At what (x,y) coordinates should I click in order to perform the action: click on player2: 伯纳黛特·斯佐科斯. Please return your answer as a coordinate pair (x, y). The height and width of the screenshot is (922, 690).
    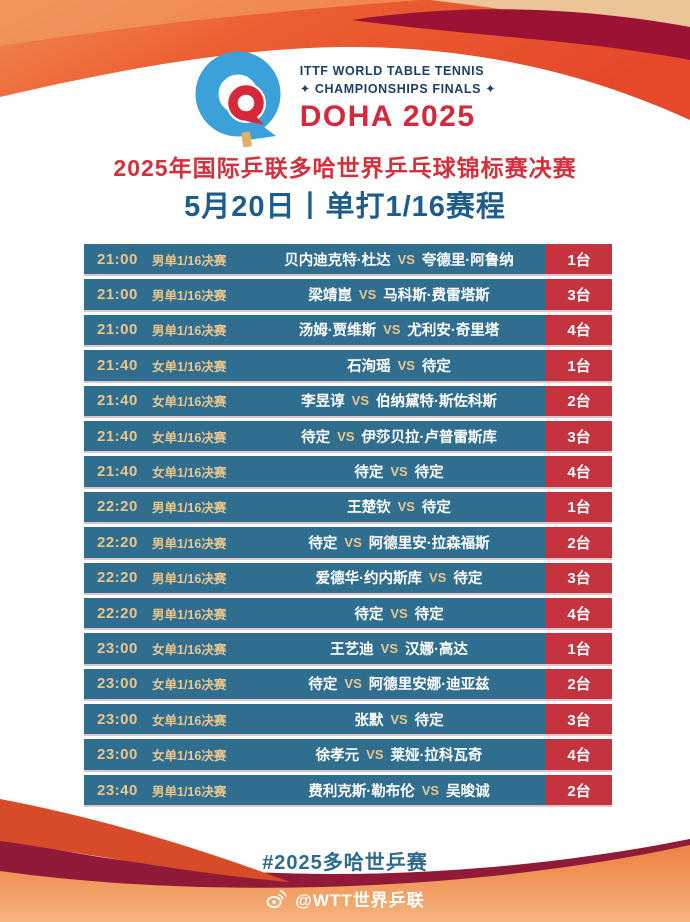
    Looking at the image, I should click on (436, 402).